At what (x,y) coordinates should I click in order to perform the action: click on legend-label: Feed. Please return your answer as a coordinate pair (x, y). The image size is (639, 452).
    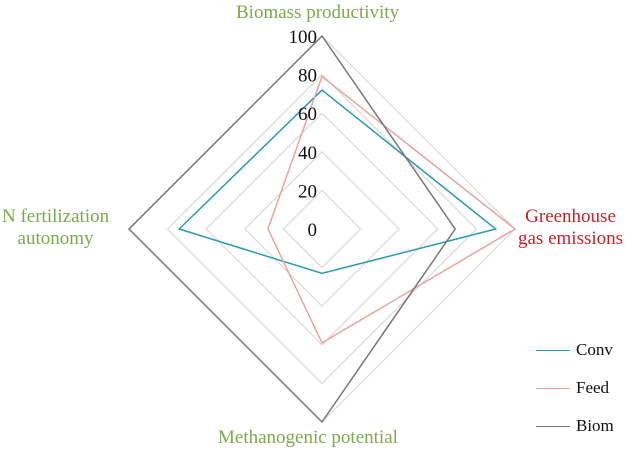
    Looking at the image, I should click on (593, 387).